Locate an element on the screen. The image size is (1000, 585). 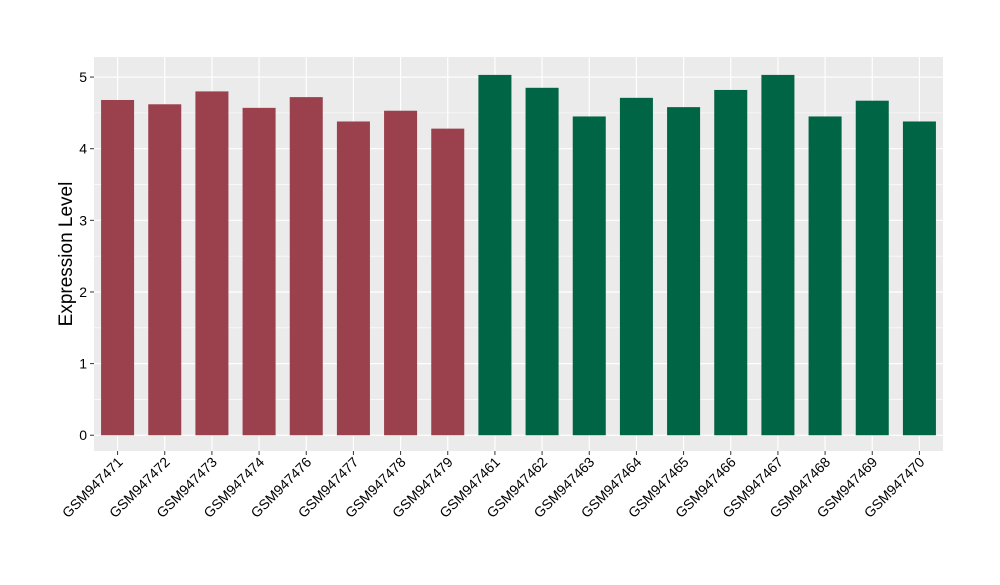
bar-GSM947464 is located at coordinates (636, 266).